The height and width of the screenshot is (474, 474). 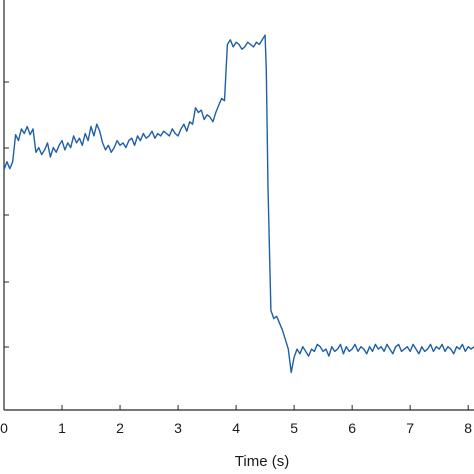 I want to click on x-tick-label-5: 5, so click(x=294, y=428).